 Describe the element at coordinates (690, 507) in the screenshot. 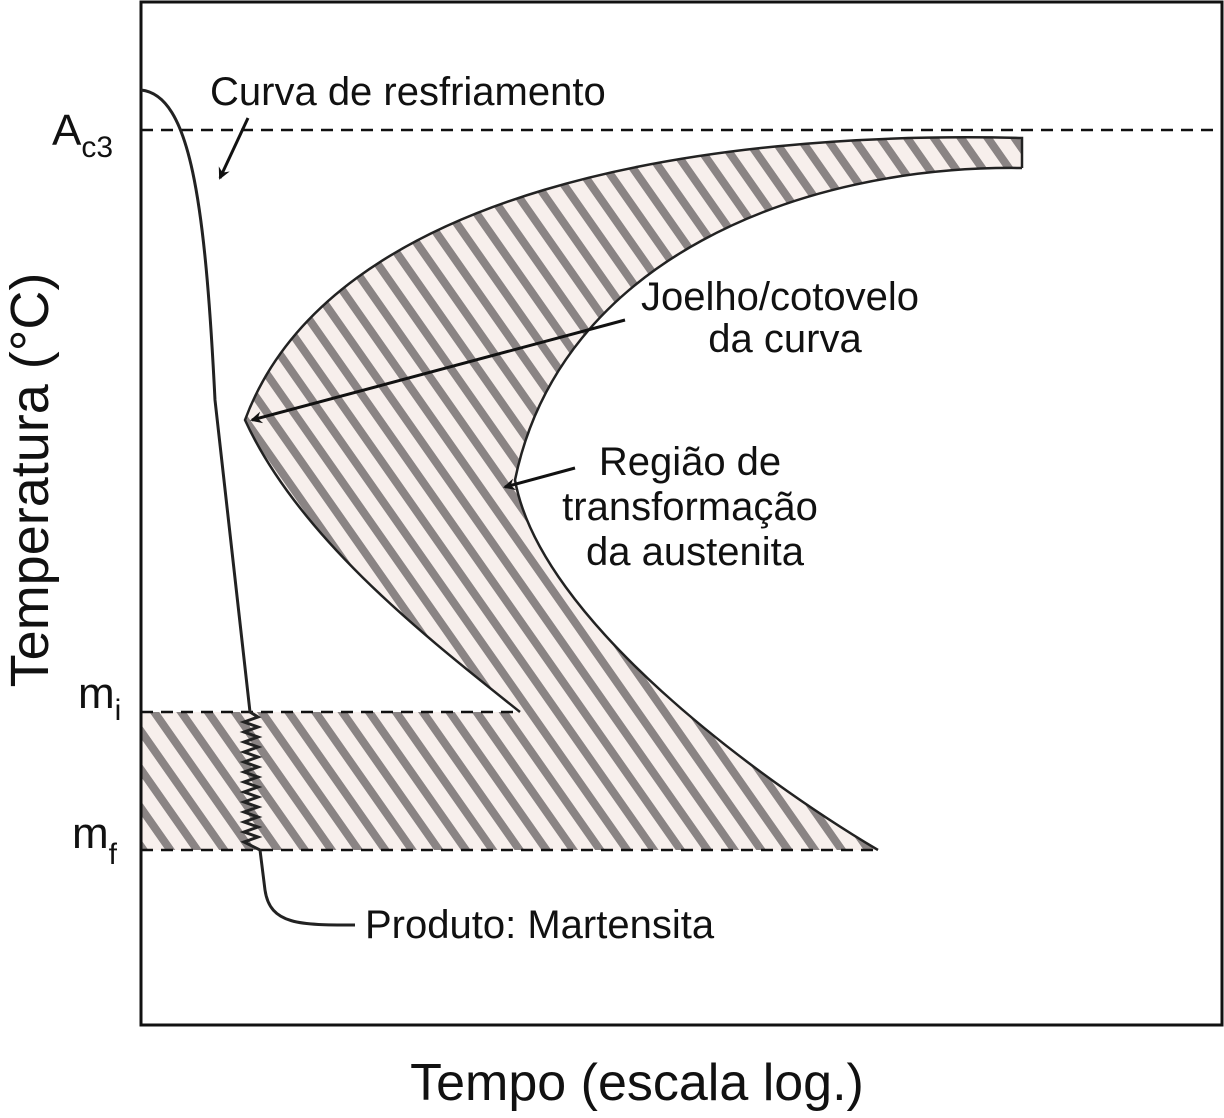

I see `annotation: transformação` at that location.